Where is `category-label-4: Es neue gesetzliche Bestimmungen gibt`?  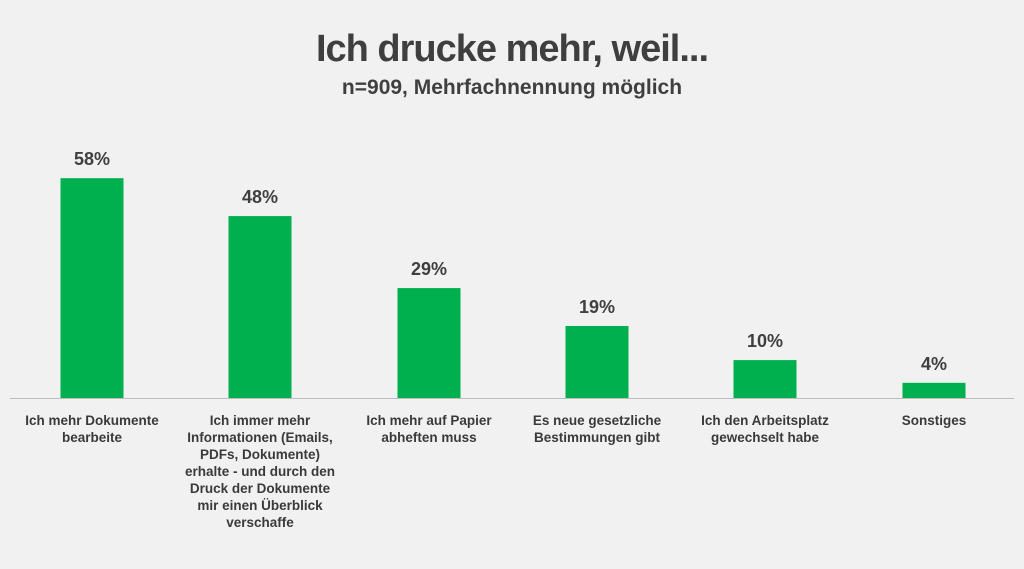 category-label-4: Es neue gesetzliche Bestimmungen gibt is located at coordinates (597, 429).